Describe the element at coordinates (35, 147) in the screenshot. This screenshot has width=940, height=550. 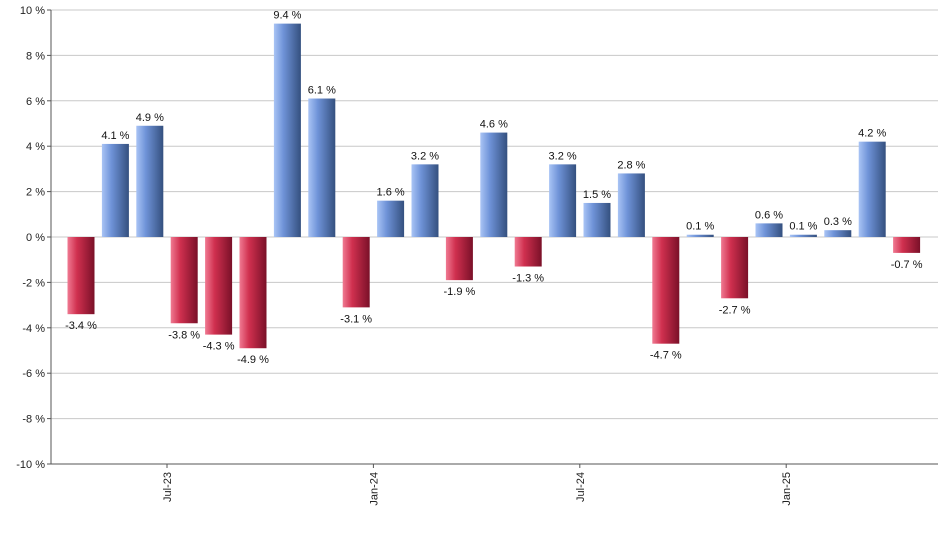
I see `y-tick-label: 4 %` at that location.